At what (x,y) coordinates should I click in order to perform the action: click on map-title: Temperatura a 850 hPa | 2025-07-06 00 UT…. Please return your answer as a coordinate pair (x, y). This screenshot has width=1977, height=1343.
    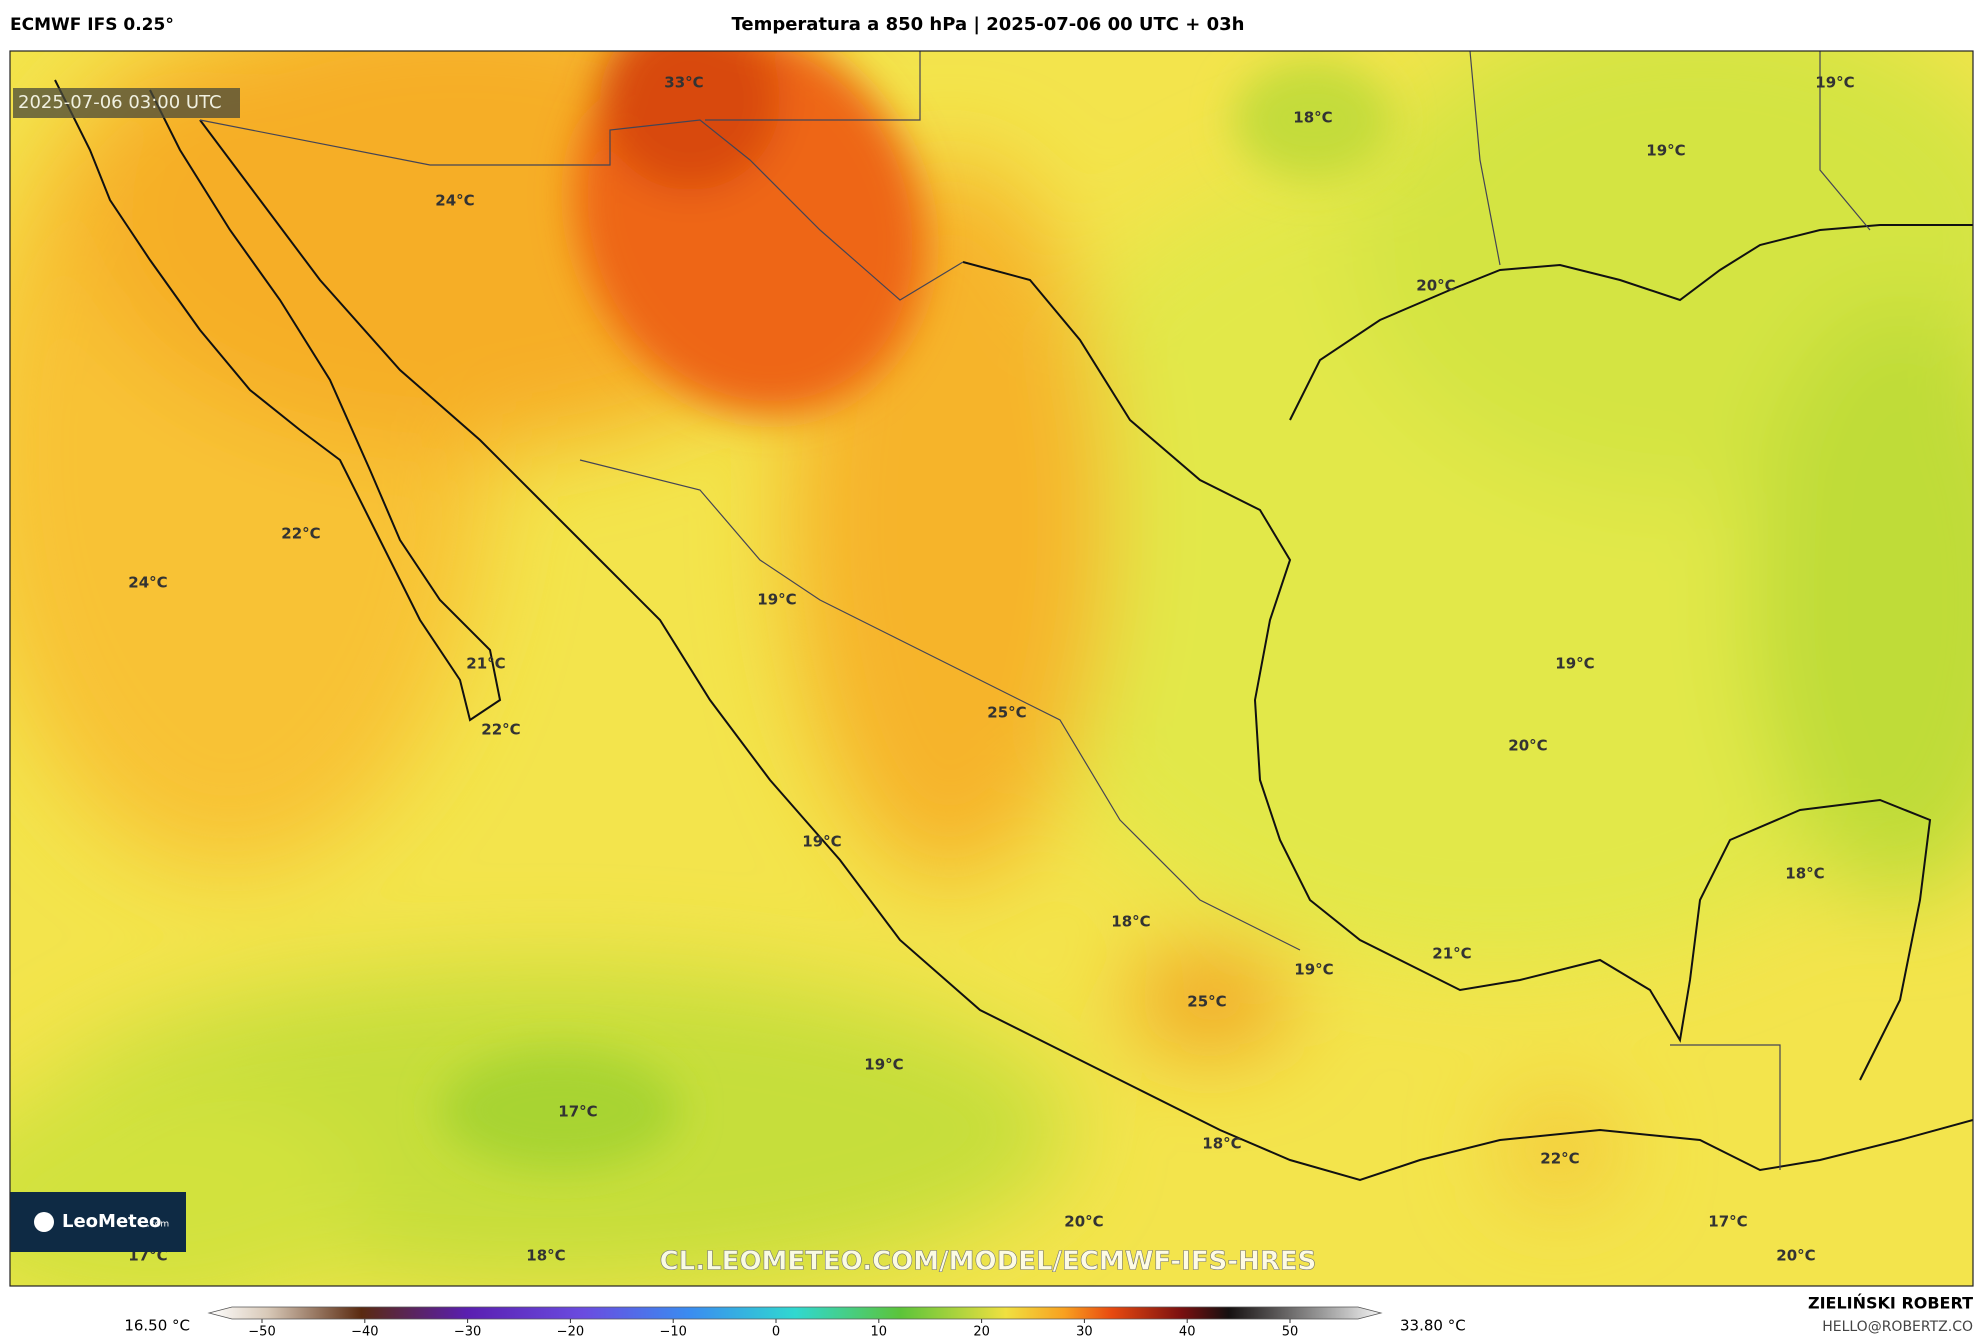
    Looking at the image, I should click on (987, 24).